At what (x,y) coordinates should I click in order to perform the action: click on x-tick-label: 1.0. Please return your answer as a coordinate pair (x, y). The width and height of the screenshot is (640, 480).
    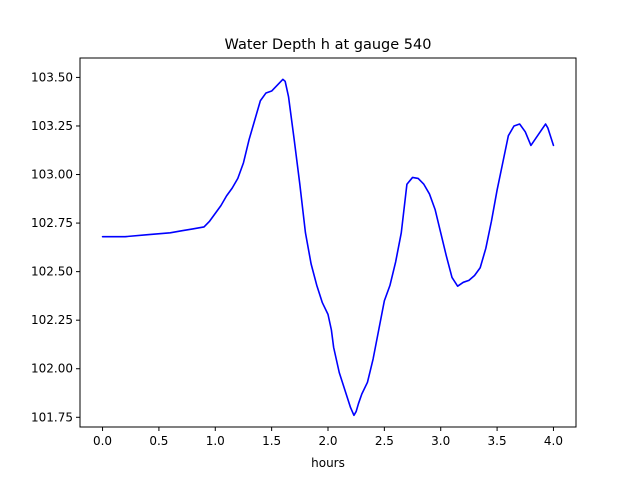
    Looking at the image, I should click on (215, 441).